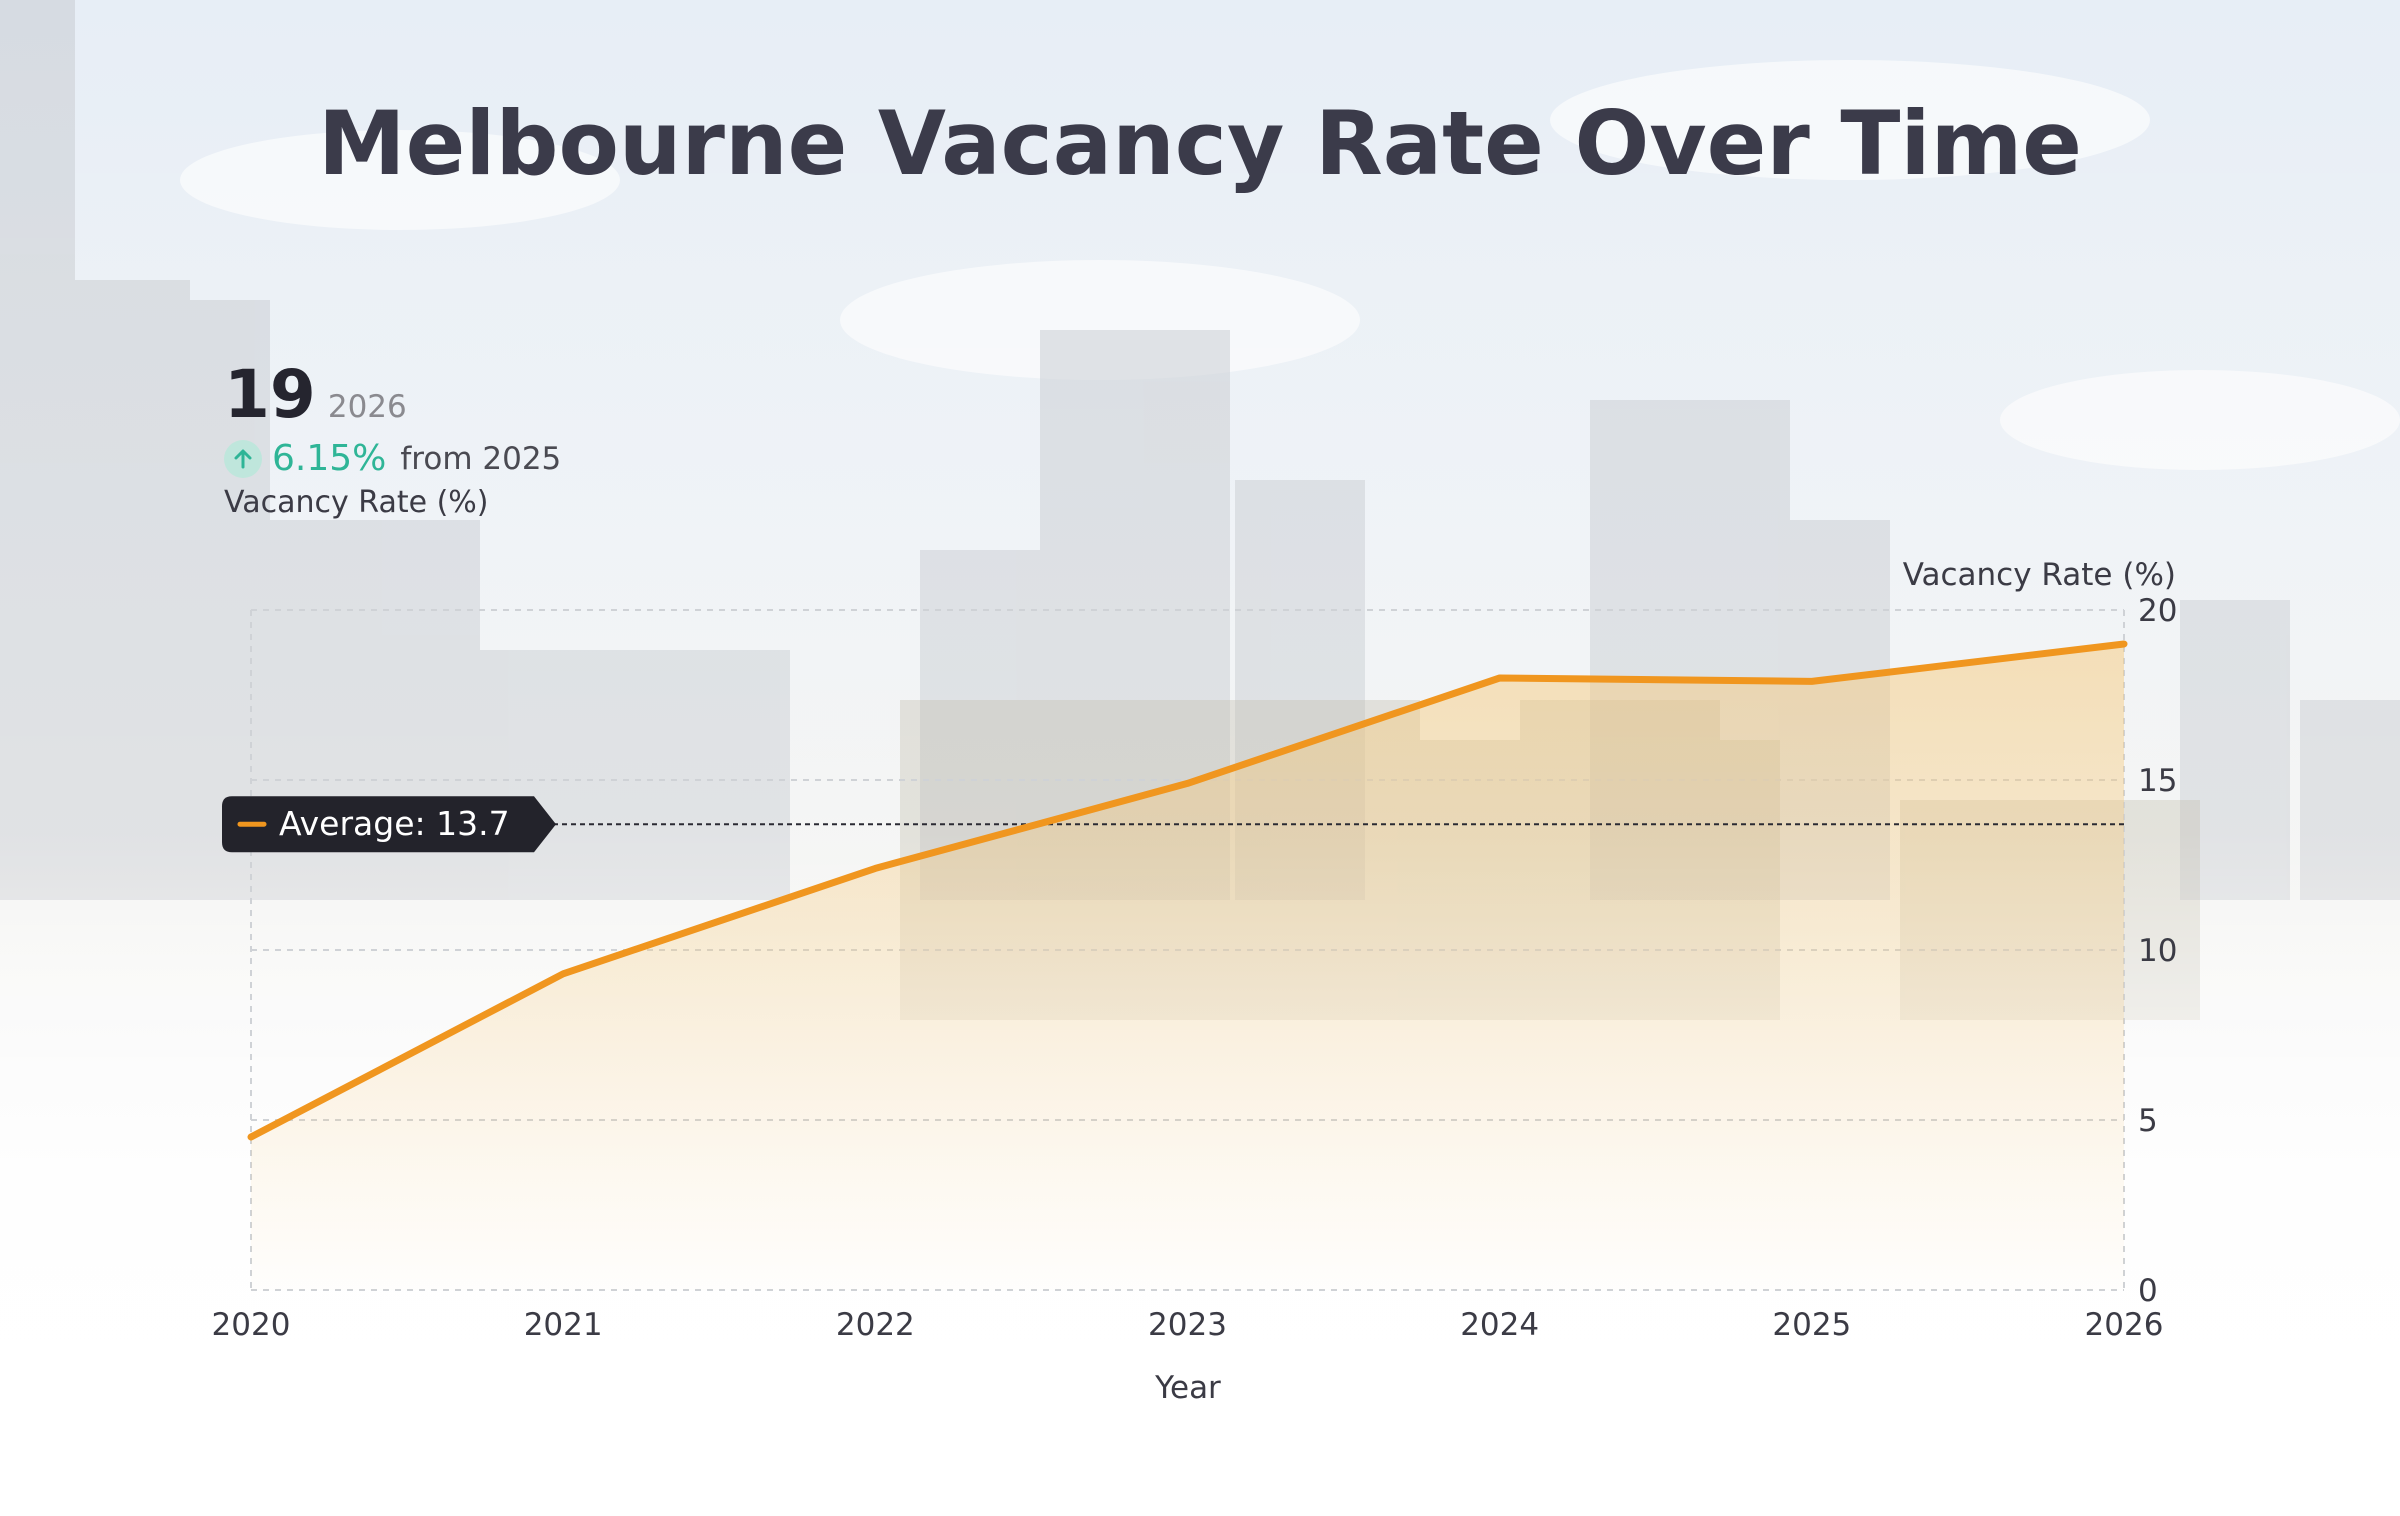  I want to click on kpi-change: 6.15%, so click(329, 458).